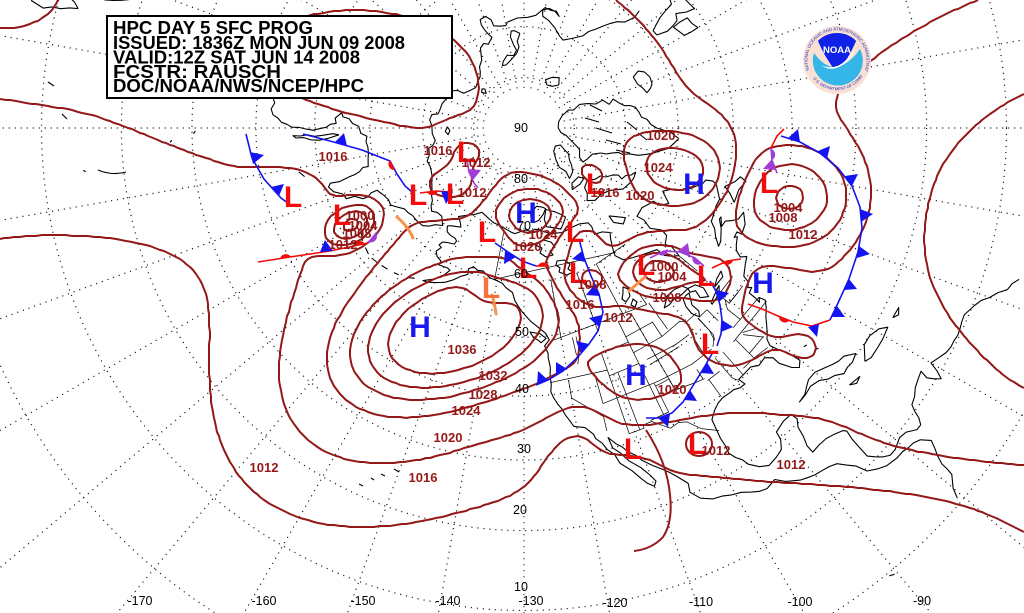  I want to click on svg-text: -170, so click(139, 601).